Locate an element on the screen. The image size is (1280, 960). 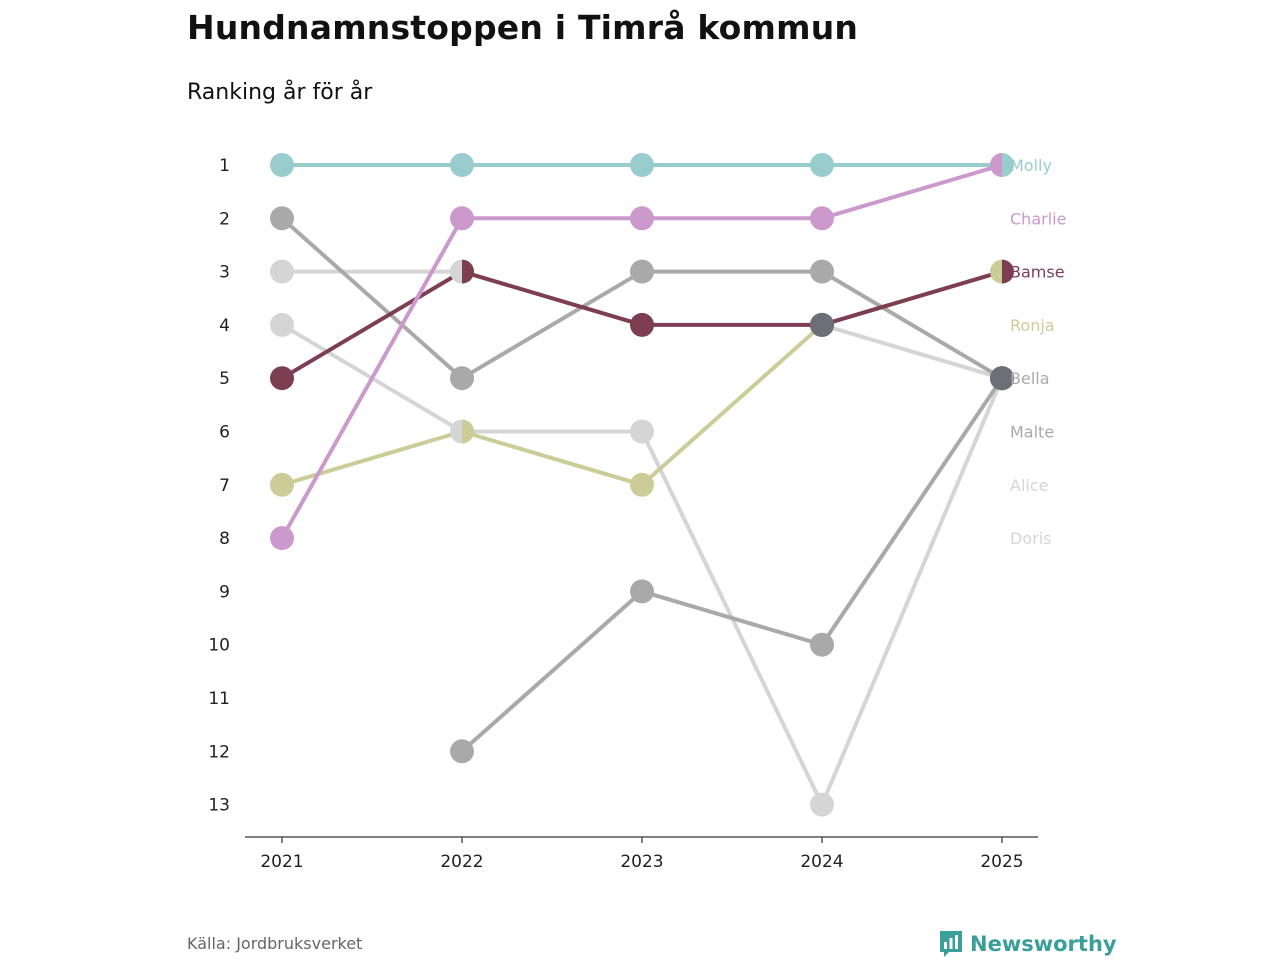
y-tick-label-3: 3 is located at coordinates (224, 273).